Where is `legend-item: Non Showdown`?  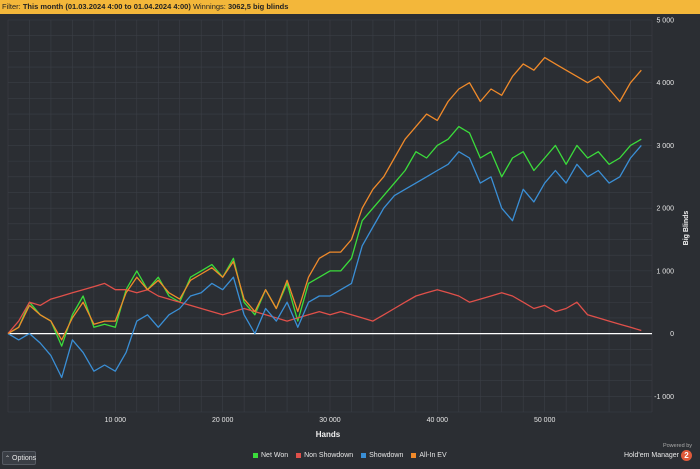 legend-item: Non Showdown is located at coordinates (324, 455).